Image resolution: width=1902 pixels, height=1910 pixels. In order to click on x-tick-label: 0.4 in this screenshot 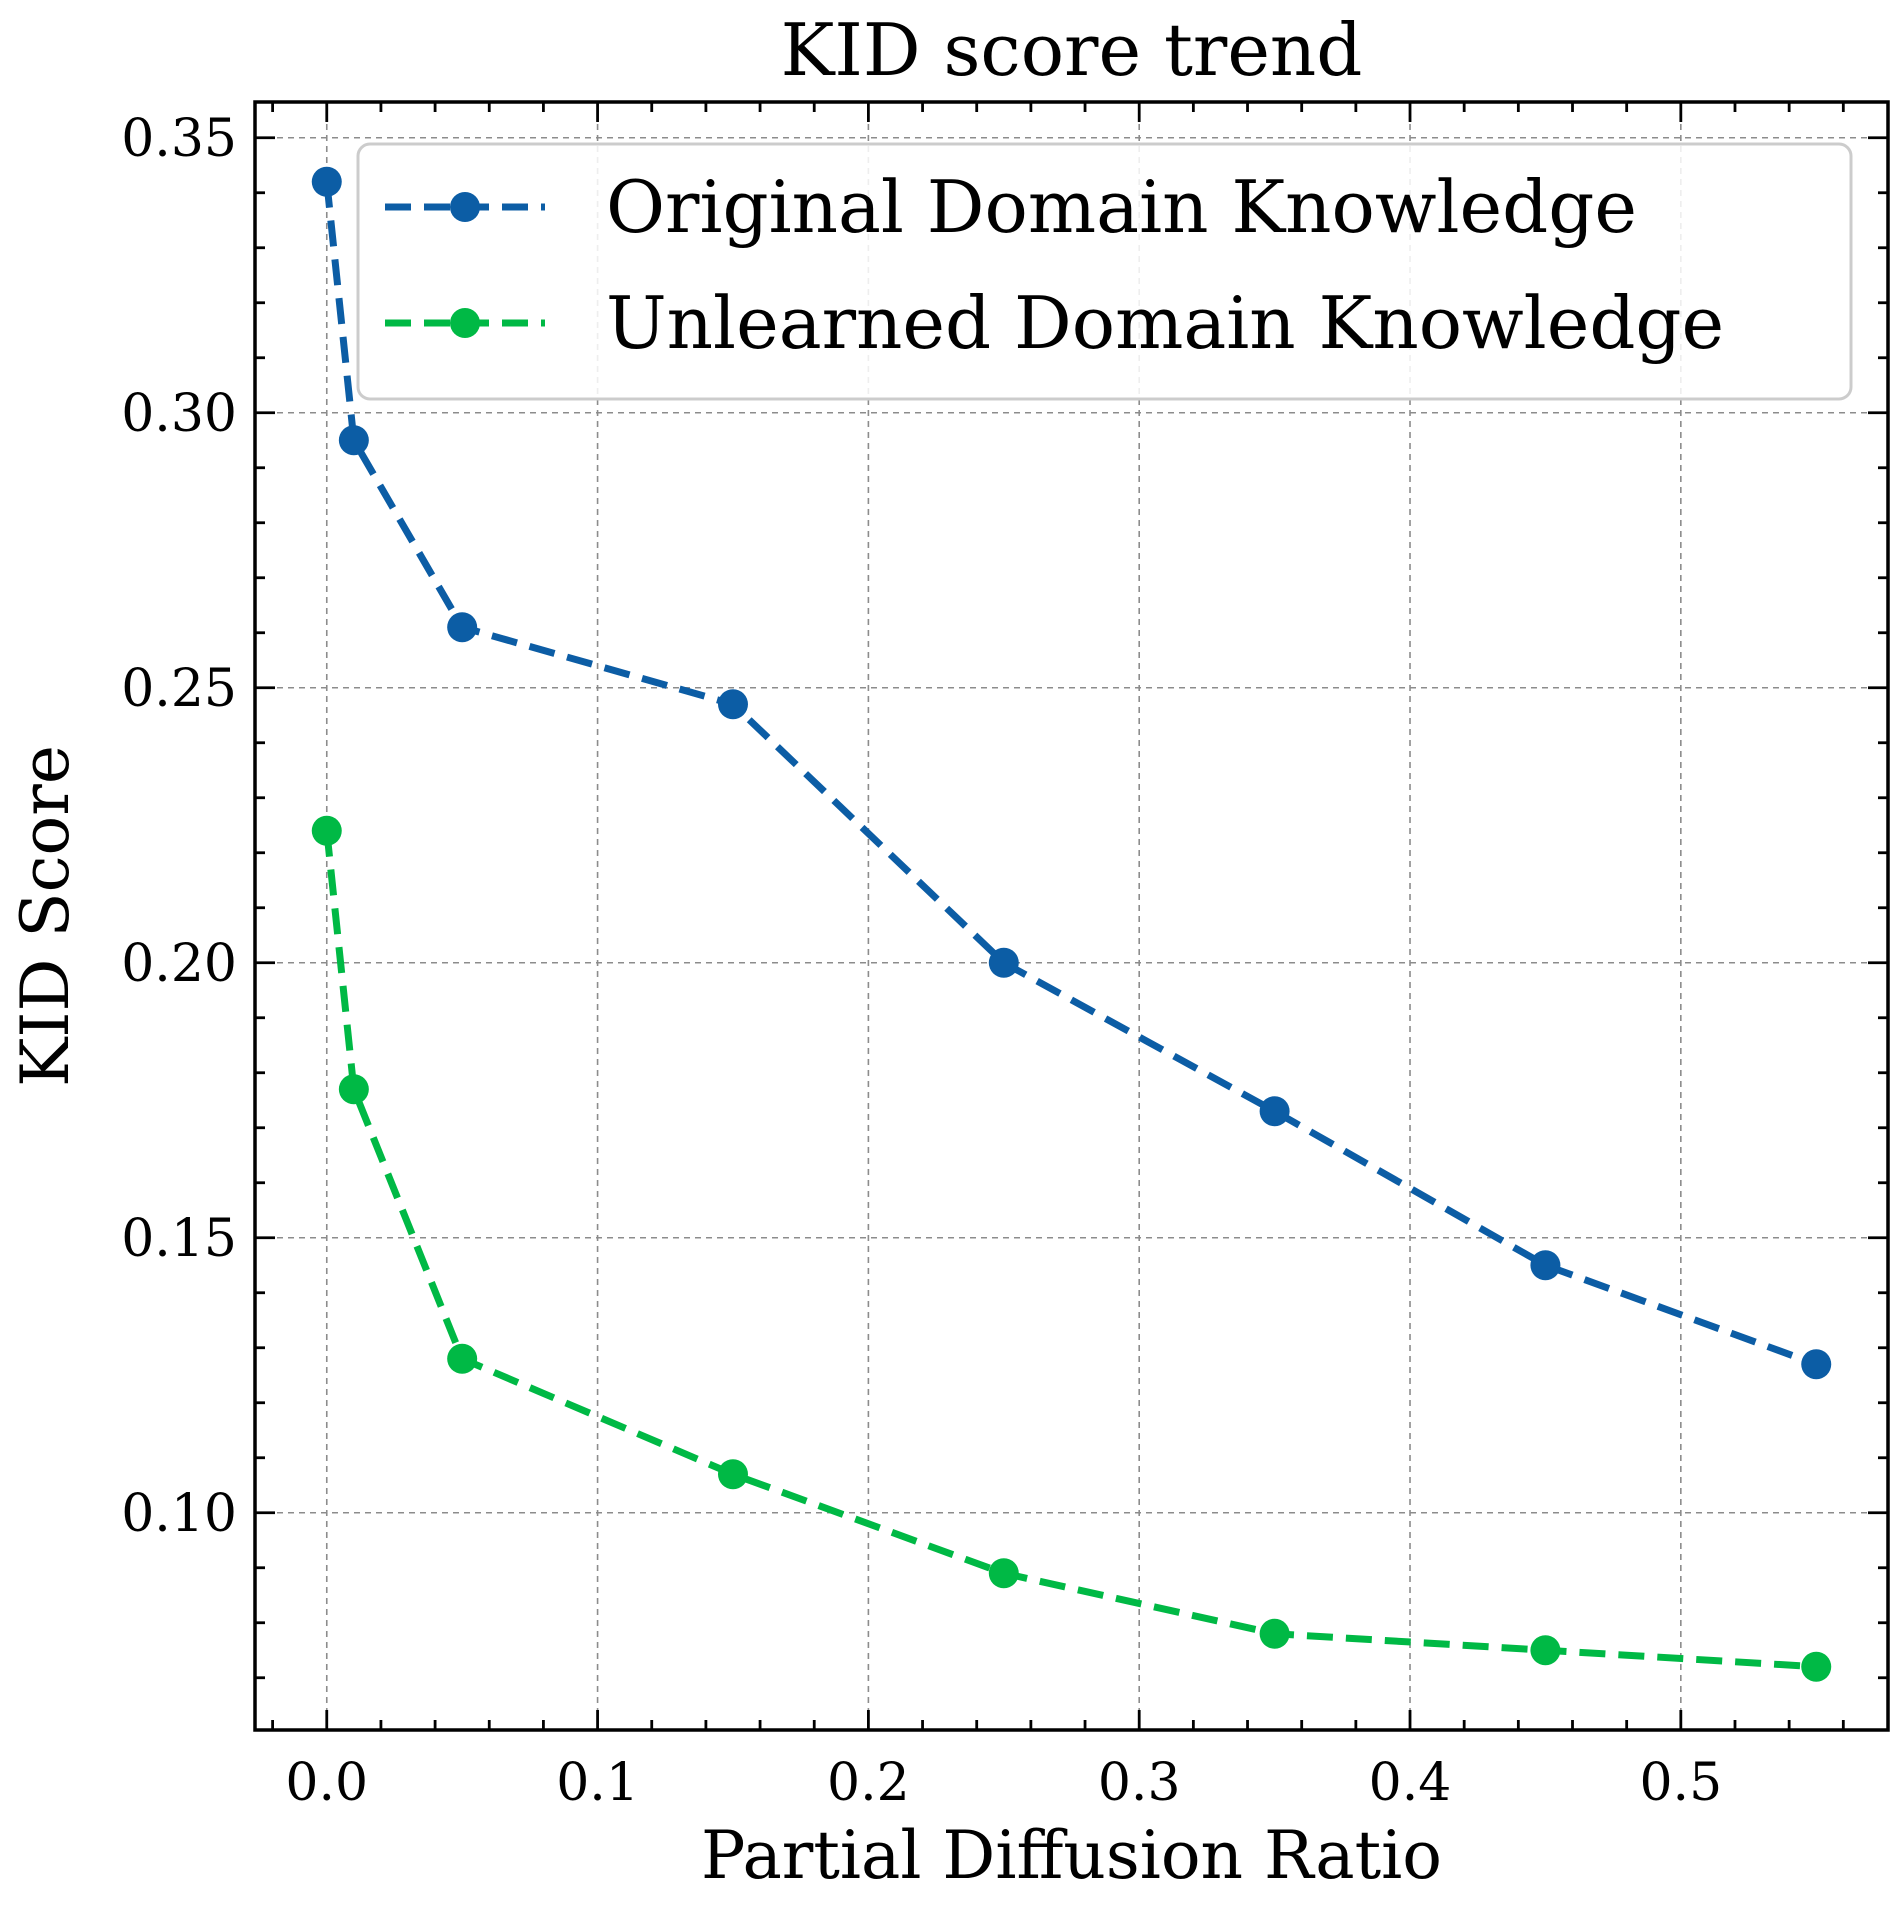, I will do `click(1410, 1783)`.